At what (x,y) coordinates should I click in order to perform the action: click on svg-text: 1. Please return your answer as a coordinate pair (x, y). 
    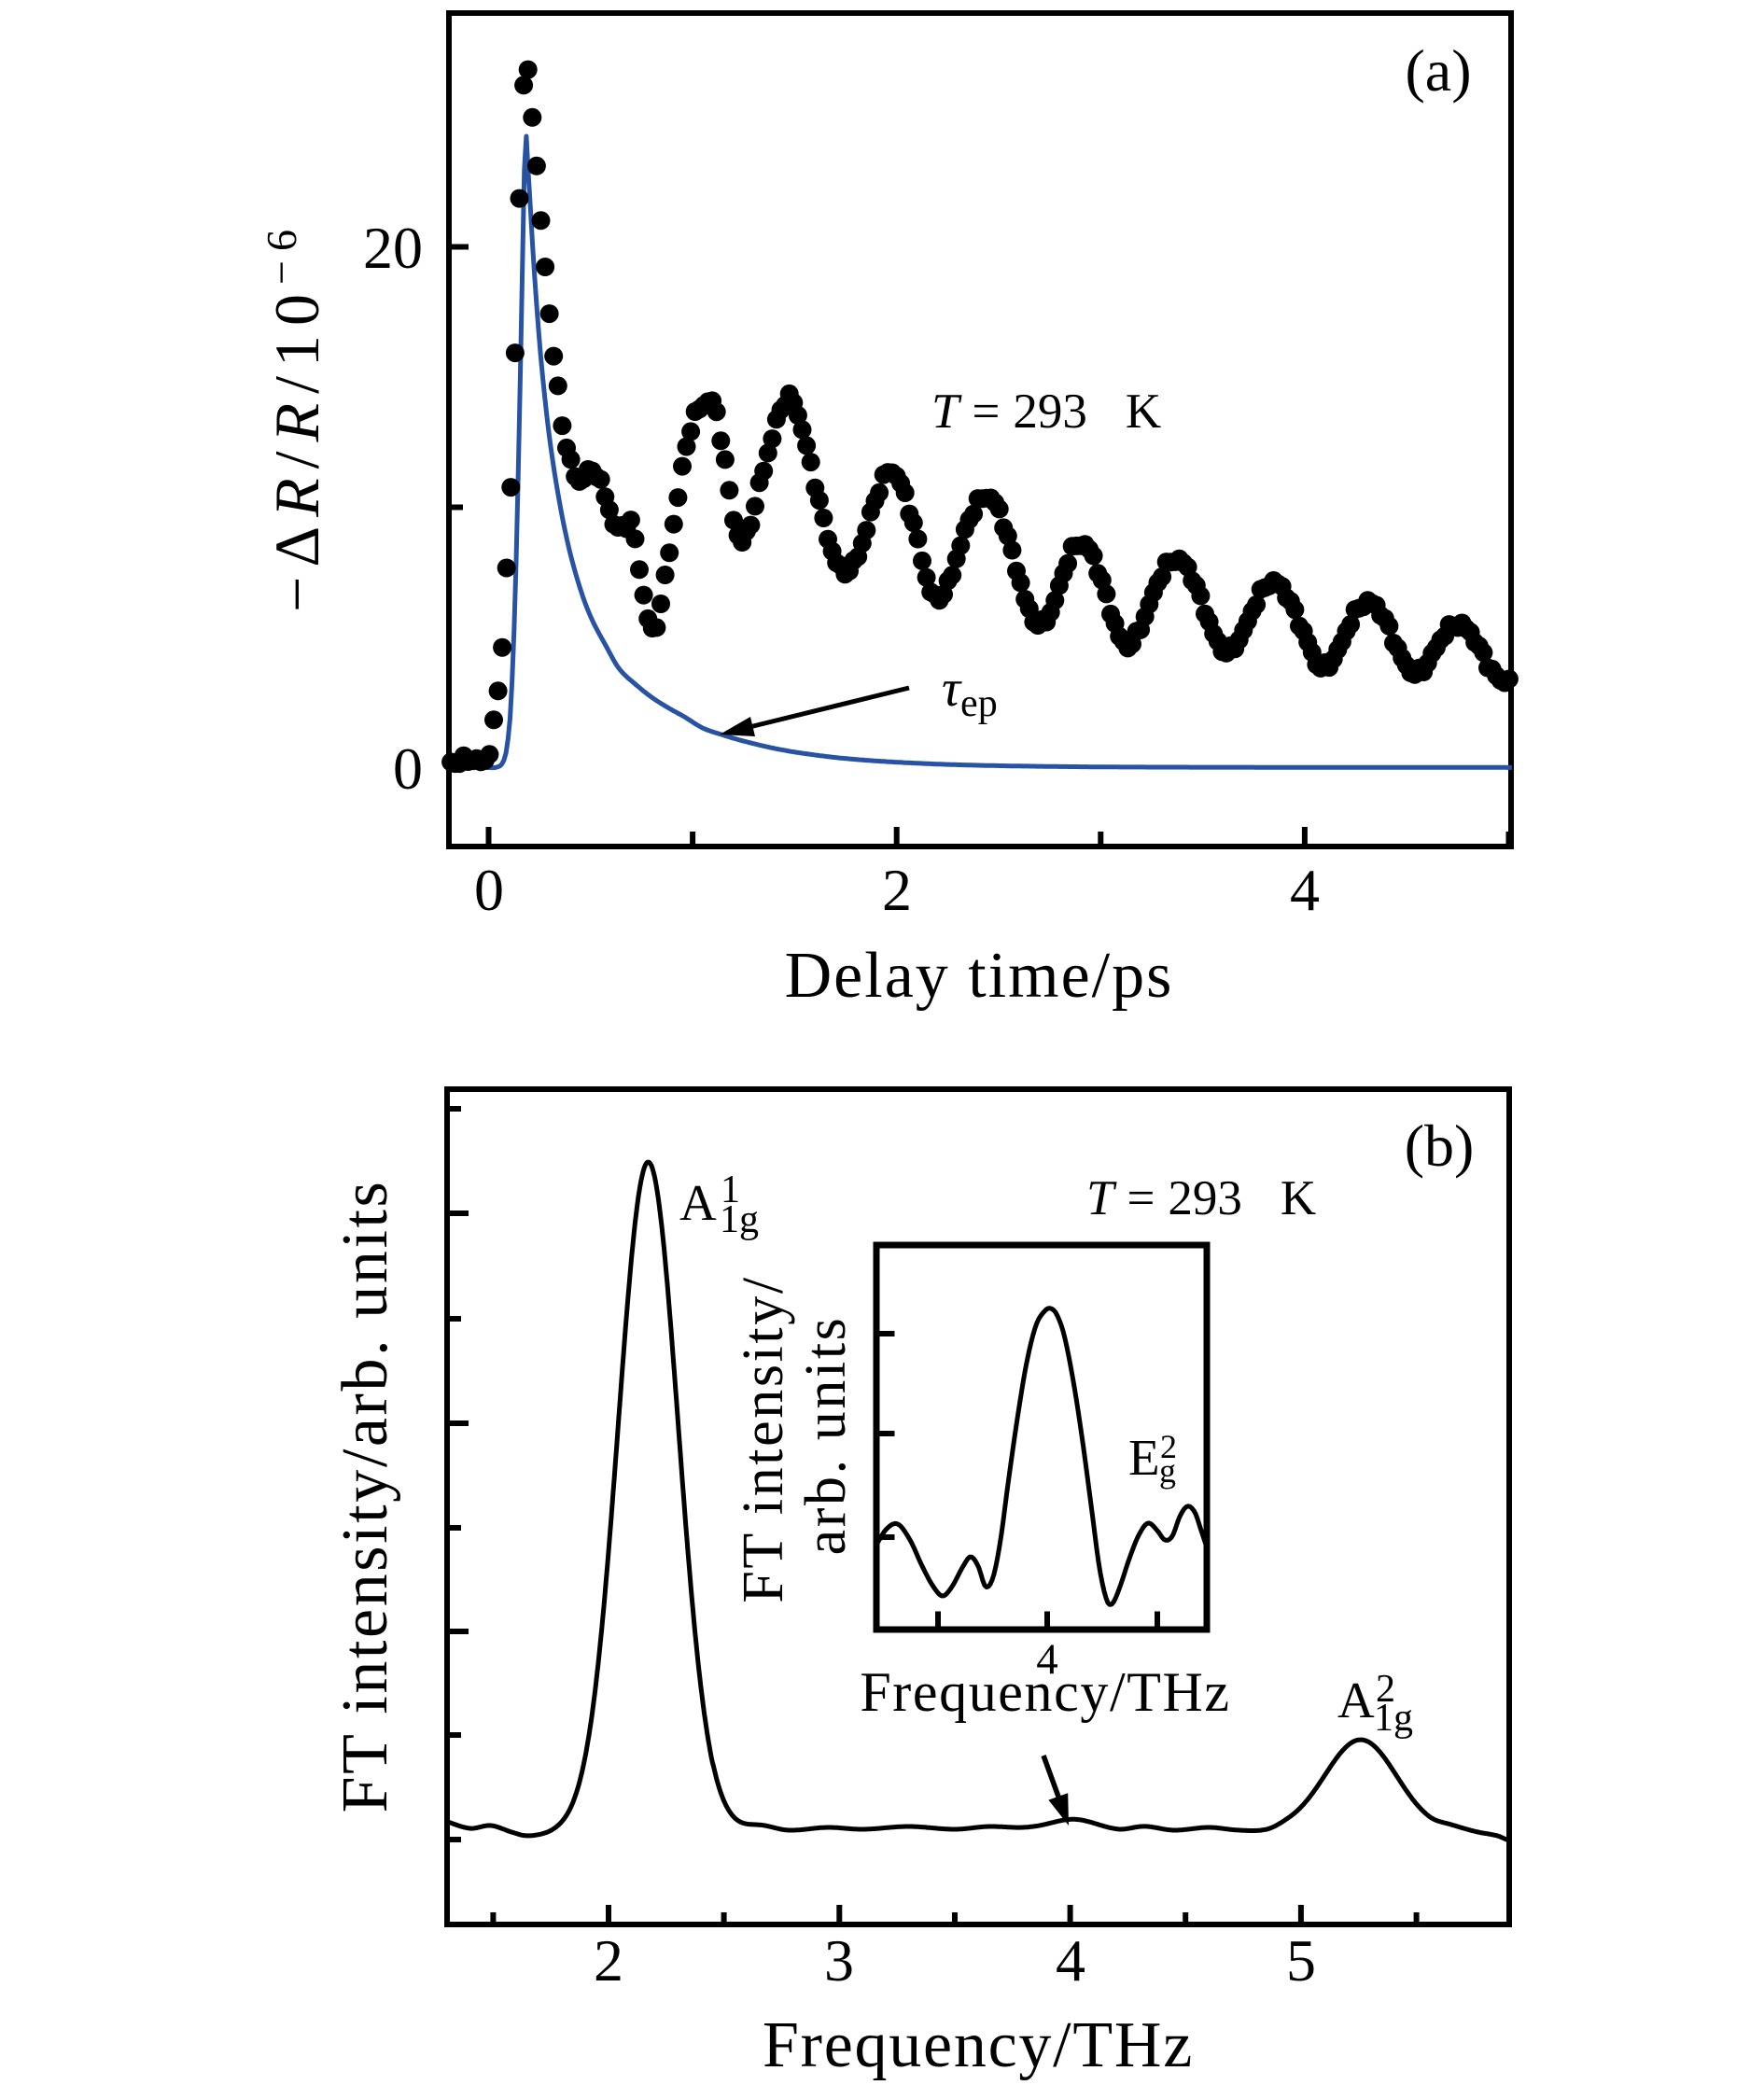
    Looking at the image, I should click on (730, 1190).